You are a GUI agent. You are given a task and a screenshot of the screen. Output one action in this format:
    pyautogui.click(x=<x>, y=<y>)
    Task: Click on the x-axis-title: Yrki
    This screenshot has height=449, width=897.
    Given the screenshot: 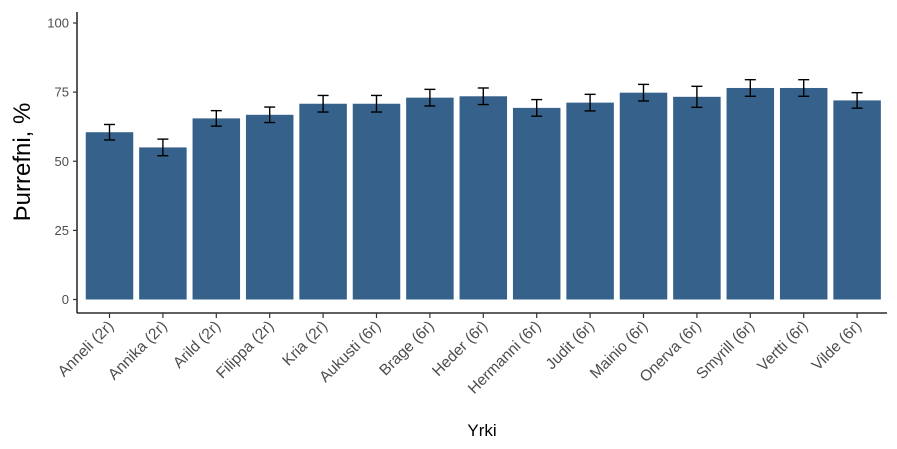 What is the action you would take?
    pyautogui.click(x=481, y=430)
    